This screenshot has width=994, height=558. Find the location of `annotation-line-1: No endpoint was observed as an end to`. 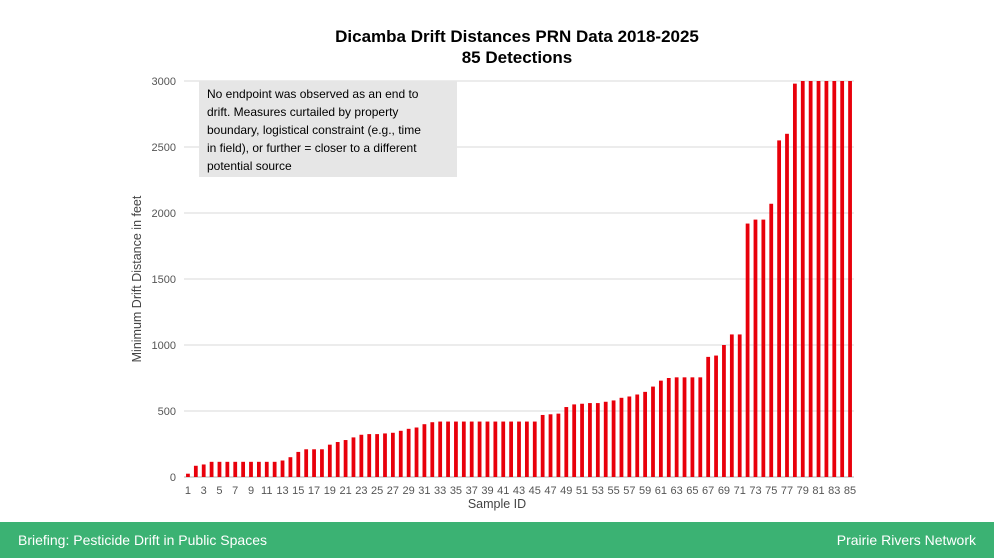

annotation-line-1: No endpoint was observed as an end to is located at coordinates (313, 94).